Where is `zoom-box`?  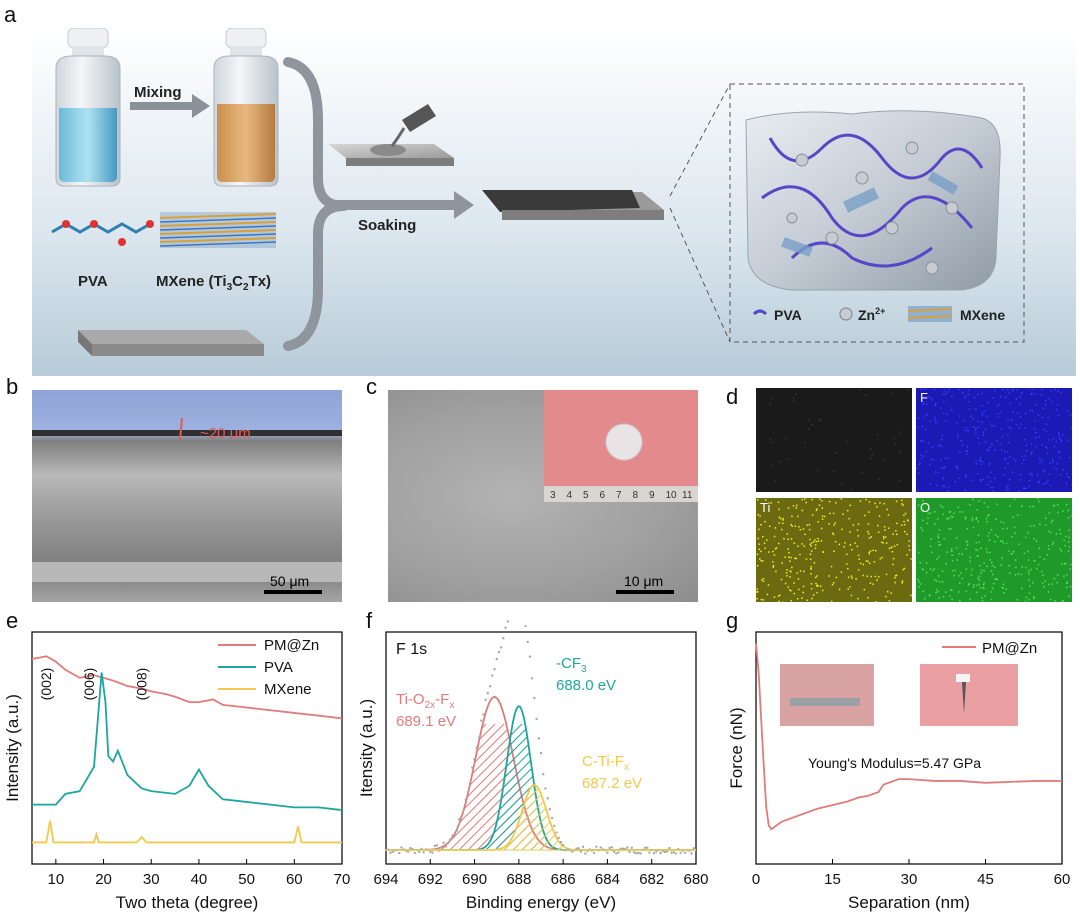
zoom-box is located at coordinates (877, 213).